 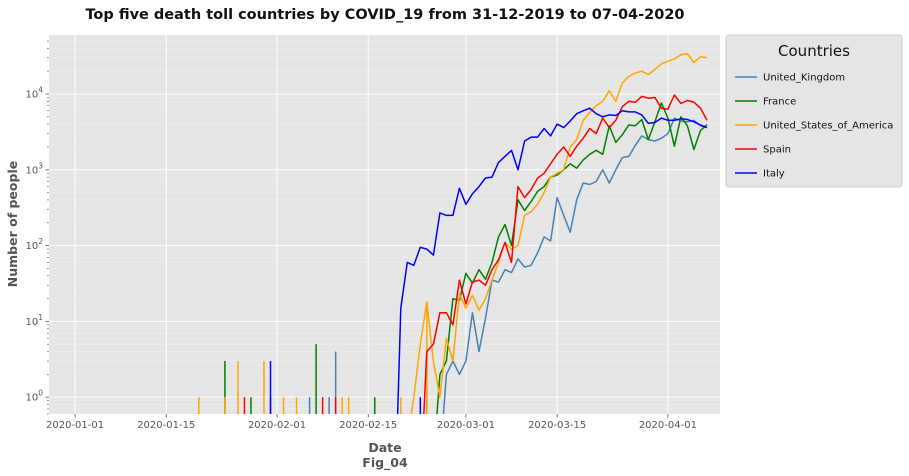 What do you see at coordinates (166, 425) in the screenshot?
I see `x-tick-label: 2020-01-15` at bounding box center [166, 425].